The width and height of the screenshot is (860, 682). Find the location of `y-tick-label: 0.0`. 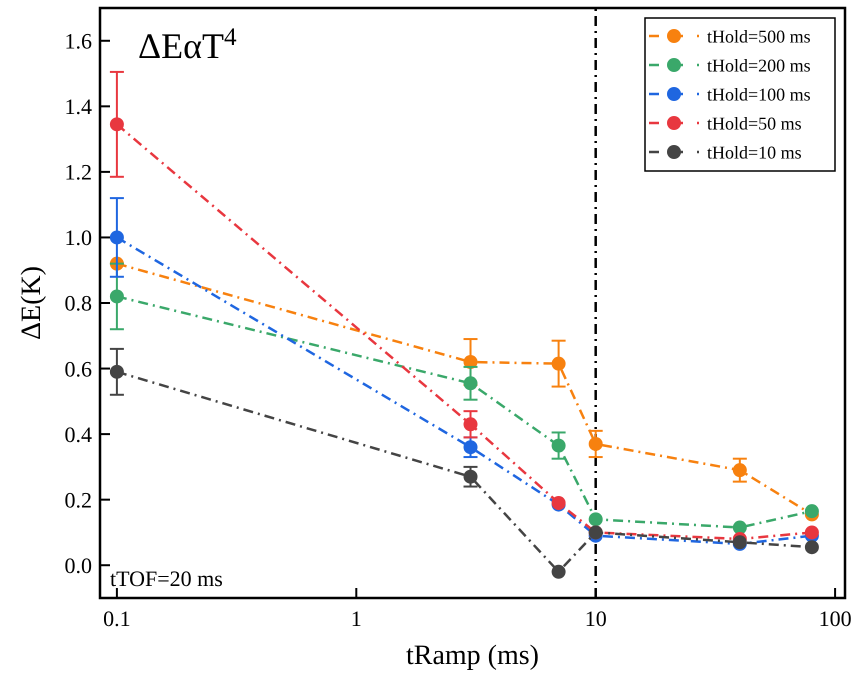

y-tick-label: 0.0 is located at coordinates (78, 565).